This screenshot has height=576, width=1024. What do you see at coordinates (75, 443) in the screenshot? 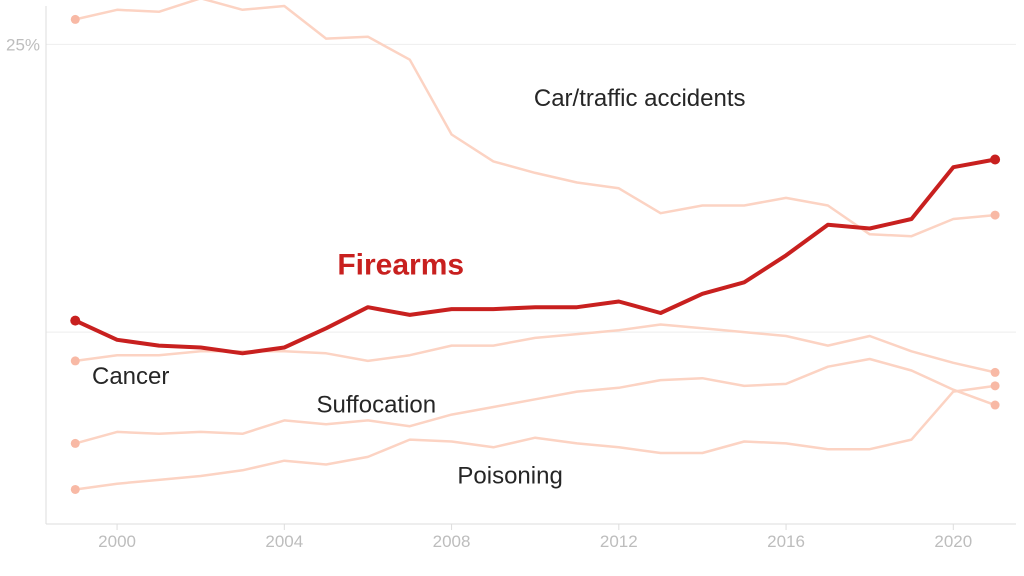
I see `start-point-suffocation` at bounding box center [75, 443].